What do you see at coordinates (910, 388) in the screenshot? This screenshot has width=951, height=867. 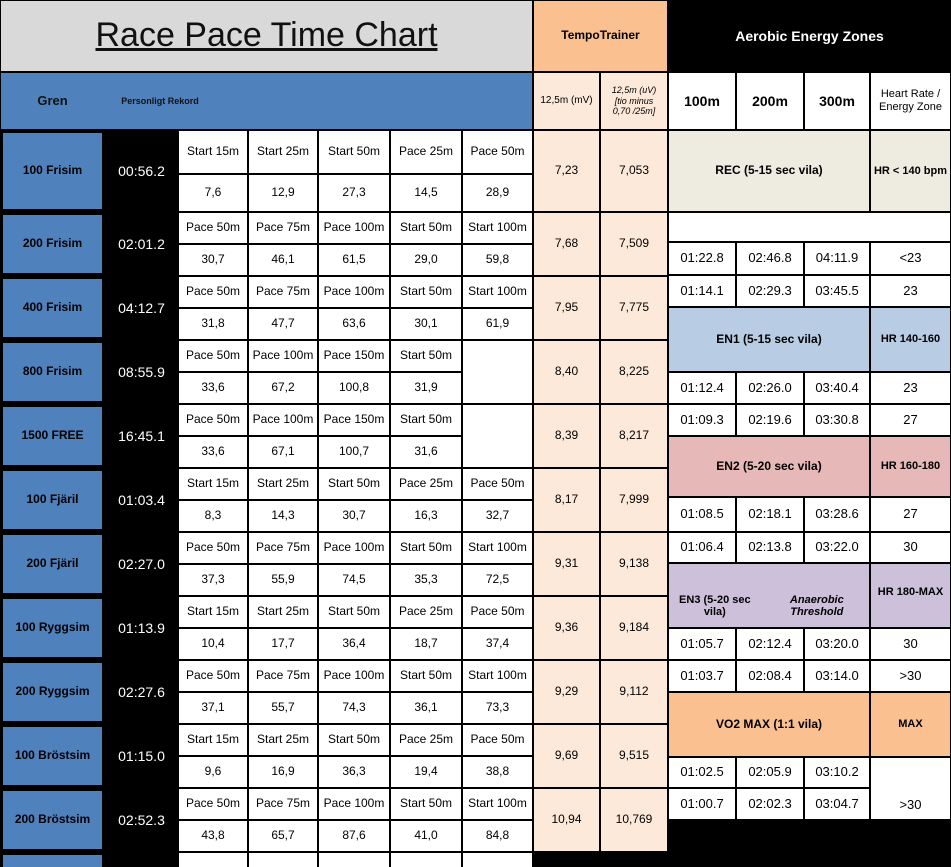 I see `zone-time: 23` at bounding box center [910, 388].